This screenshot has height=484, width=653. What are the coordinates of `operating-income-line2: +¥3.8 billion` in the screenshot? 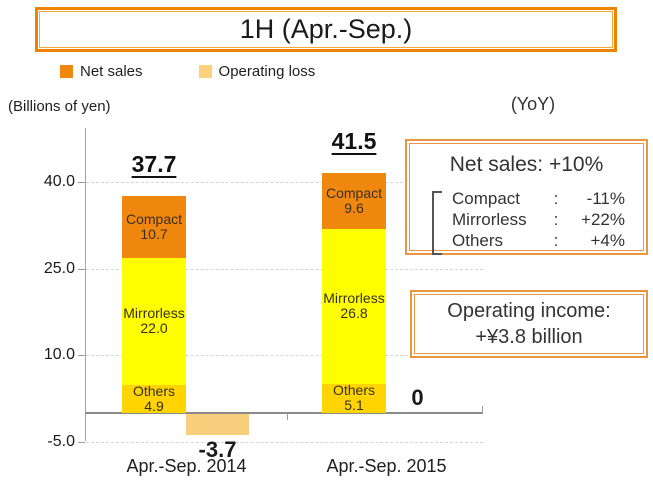 It's located at (529, 337).